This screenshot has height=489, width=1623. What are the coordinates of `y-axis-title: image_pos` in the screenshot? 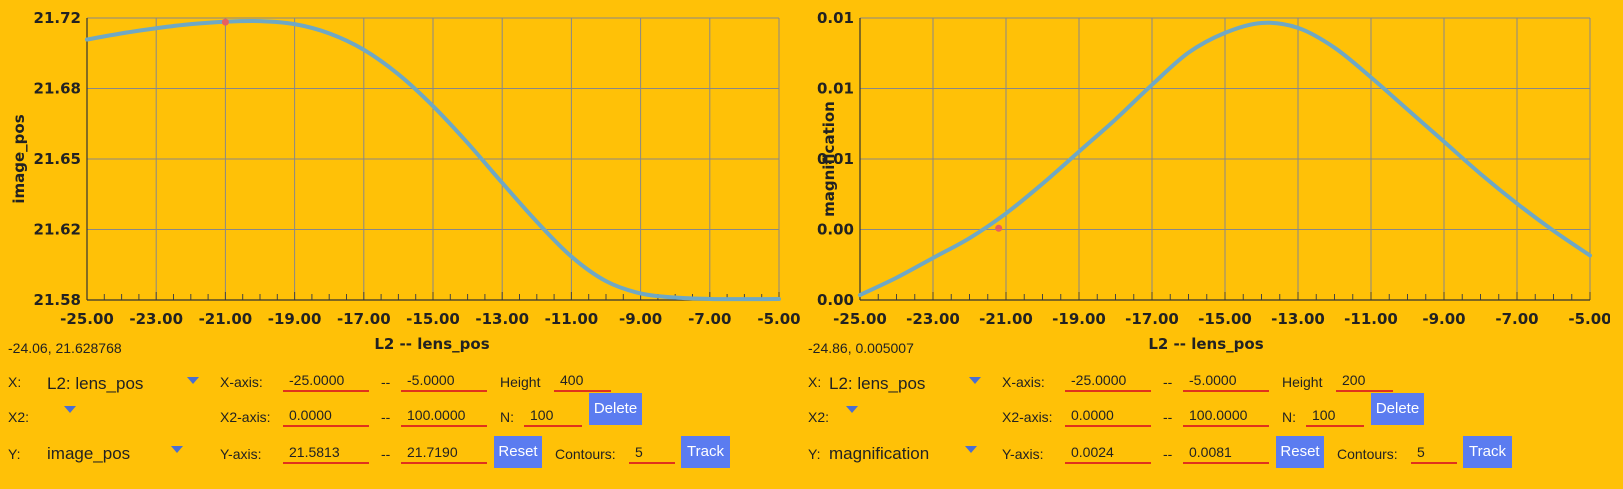 It's located at (19, 158).